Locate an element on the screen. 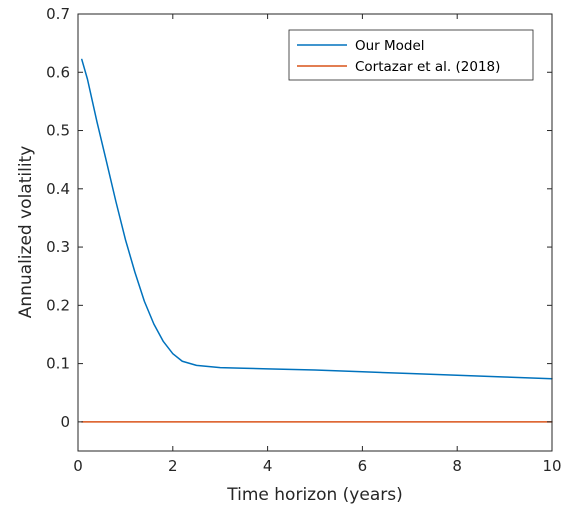 The width and height of the screenshot is (570, 510). x-tick-label: 6 is located at coordinates (363, 466).